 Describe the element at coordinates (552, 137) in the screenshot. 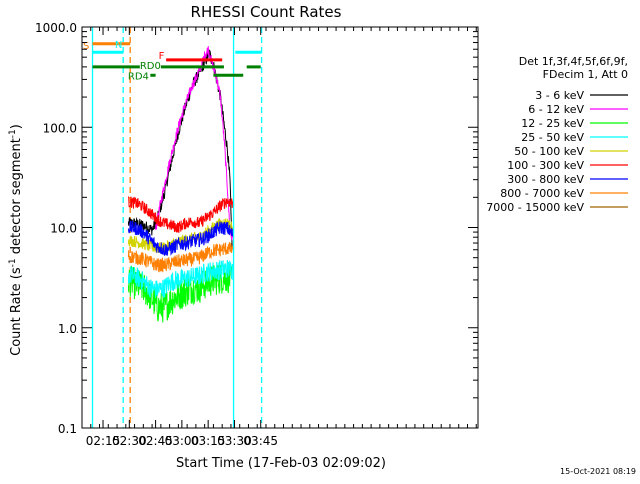

I see `legend-entry-label-3: 25 - 50 keV` at that location.